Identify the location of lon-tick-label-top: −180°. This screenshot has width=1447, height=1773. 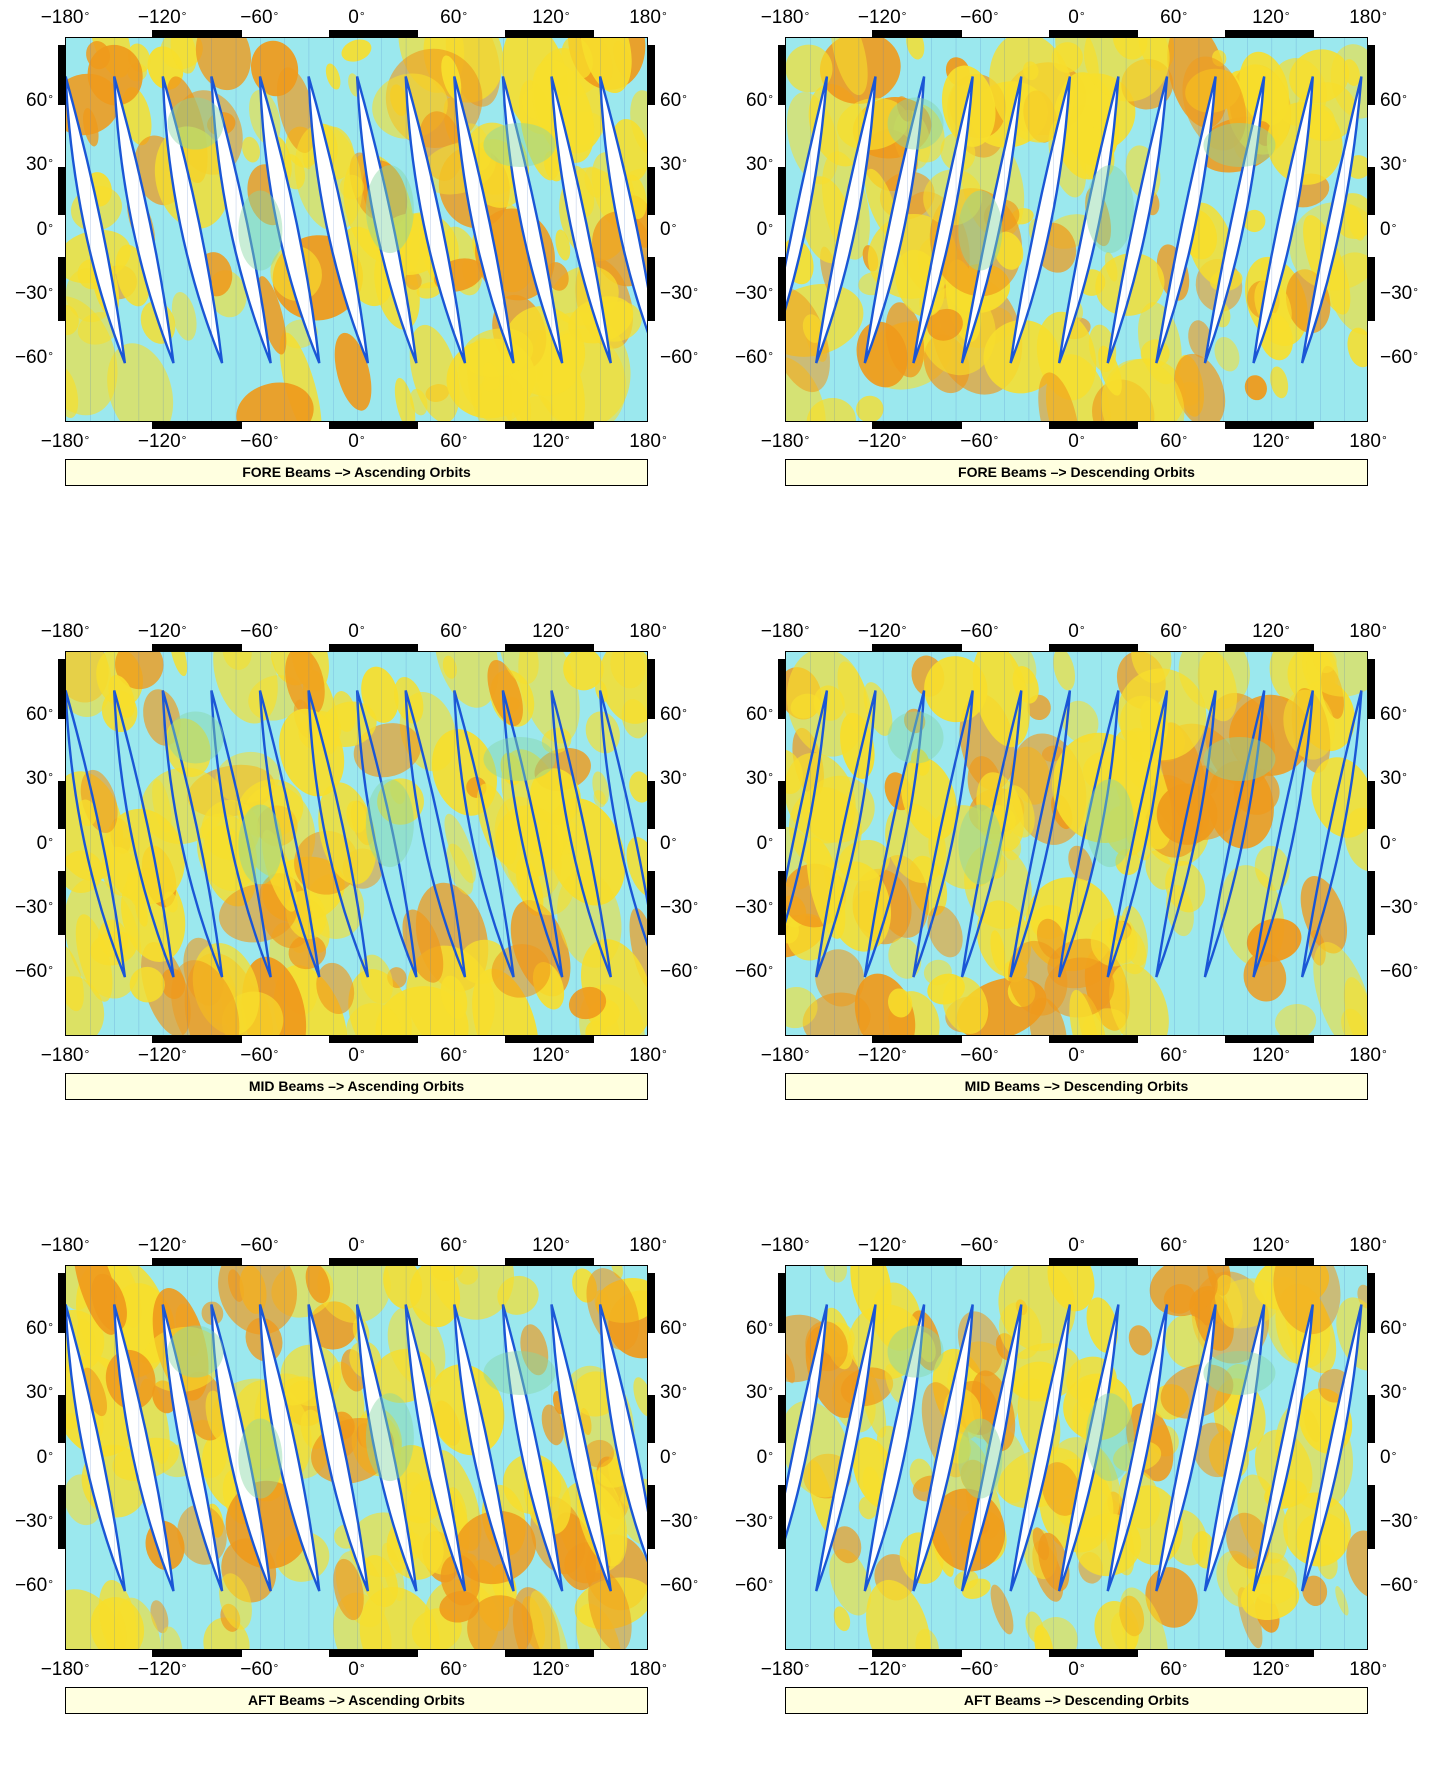
(785, 17).